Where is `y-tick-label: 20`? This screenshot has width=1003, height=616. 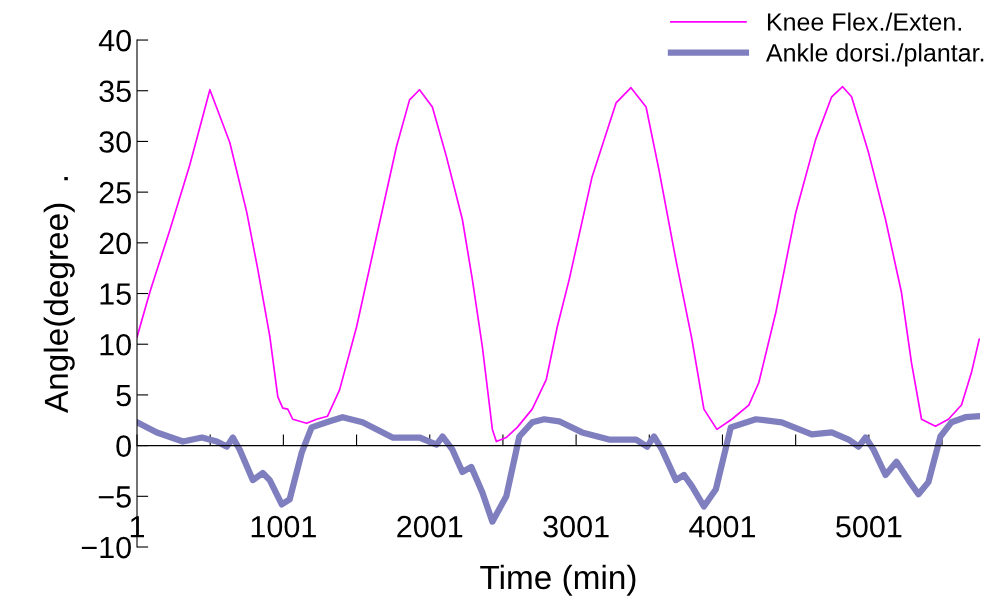
y-tick-label: 20 is located at coordinates (115, 243).